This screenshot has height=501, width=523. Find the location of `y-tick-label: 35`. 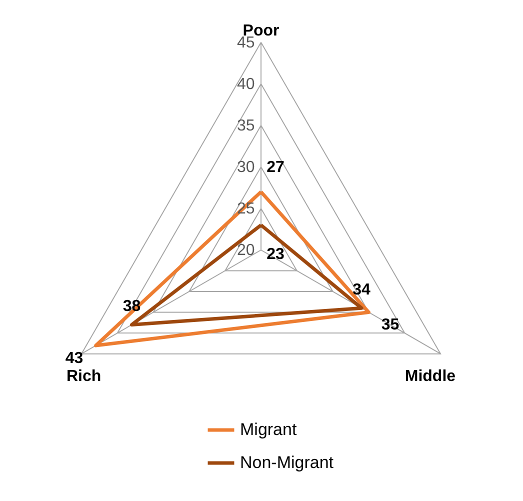

y-tick-label: 35 is located at coordinates (245, 125).